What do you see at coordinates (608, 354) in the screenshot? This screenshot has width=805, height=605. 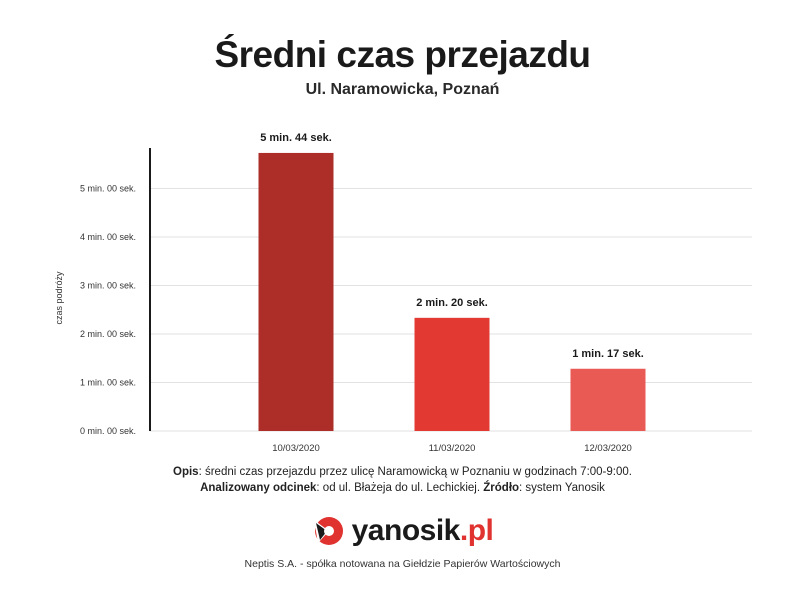 I see `bar-value-label: 1 min. 17 sek.` at bounding box center [608, 354].